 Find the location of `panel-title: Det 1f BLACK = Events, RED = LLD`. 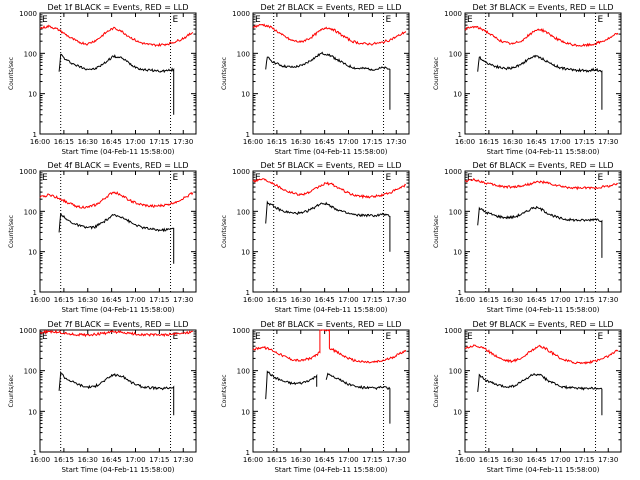

panel-title: Det 1f BLACK = Events, RED = LLD is located at coordinates (117, 7).